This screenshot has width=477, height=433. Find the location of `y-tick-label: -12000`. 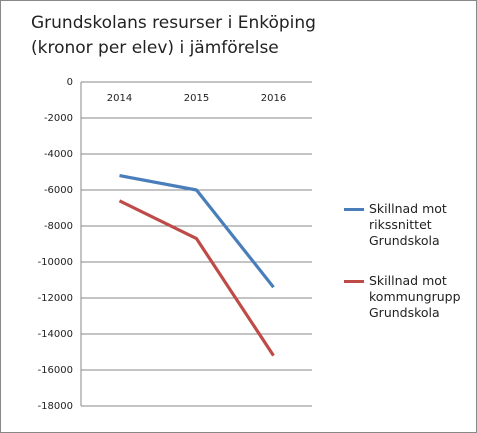

y-tick-label: -12000 is located at coordinates (55, 298).